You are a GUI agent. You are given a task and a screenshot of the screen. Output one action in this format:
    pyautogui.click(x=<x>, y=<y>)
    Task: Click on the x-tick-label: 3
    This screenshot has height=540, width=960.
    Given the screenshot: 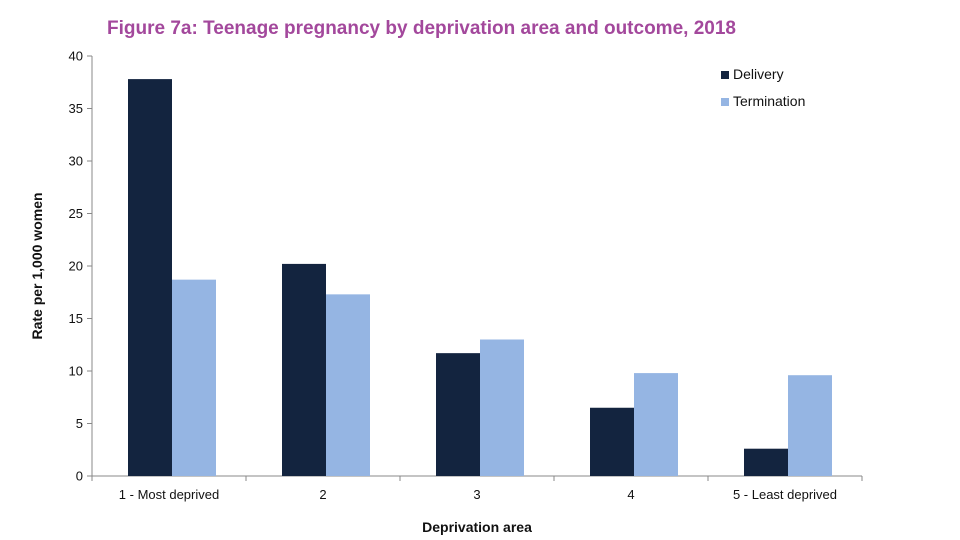 What is the action you would take?
    pyautogui.click(x=476, y=494)
    